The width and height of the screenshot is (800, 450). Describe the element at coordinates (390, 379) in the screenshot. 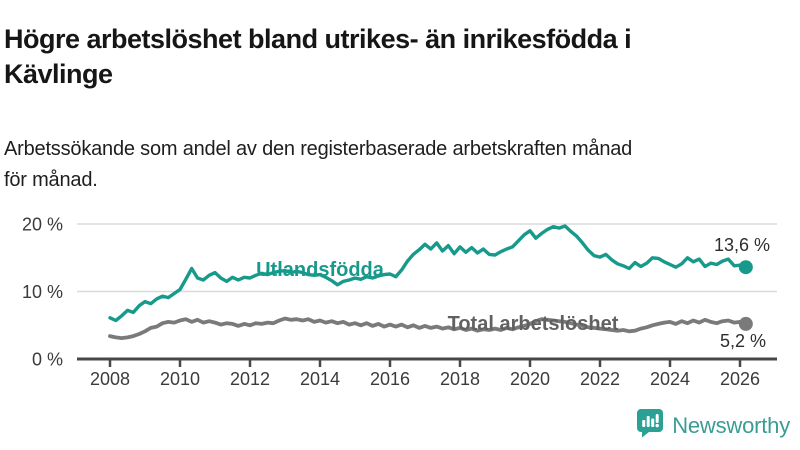

I see `x-tick-label: 2016` at that location.